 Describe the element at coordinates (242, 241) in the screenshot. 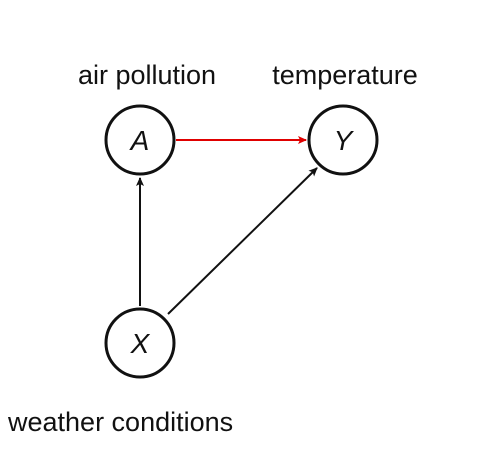

I see `edge-x-y` at that location.